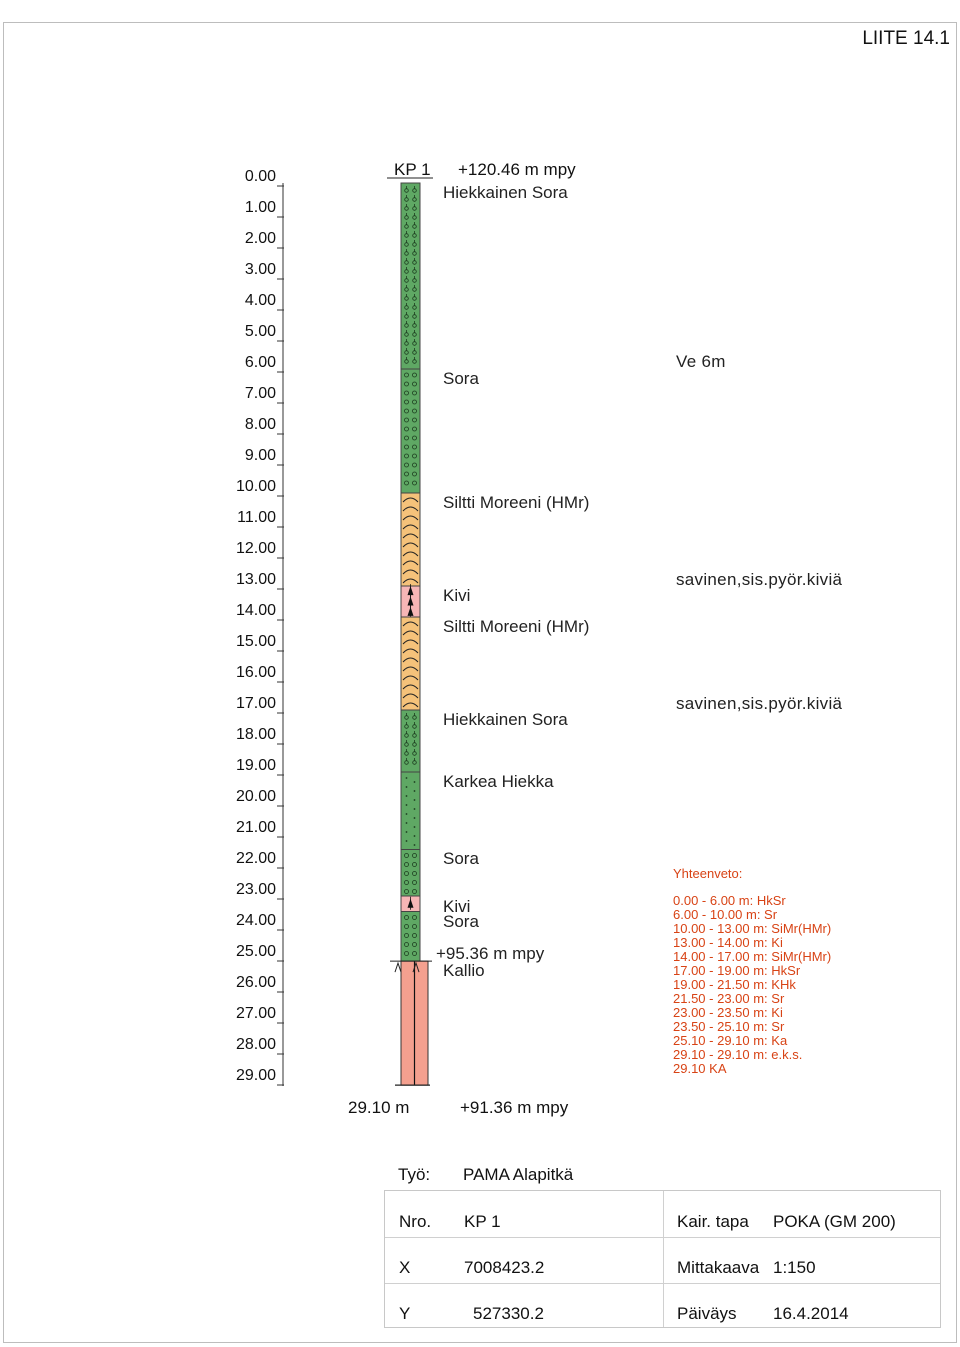 The height and width of the screenshot is (1347, 960). Describe the element at coordinates (255, 858) in the screenshot. I see `depth-tick-label: 22.00` at that location.